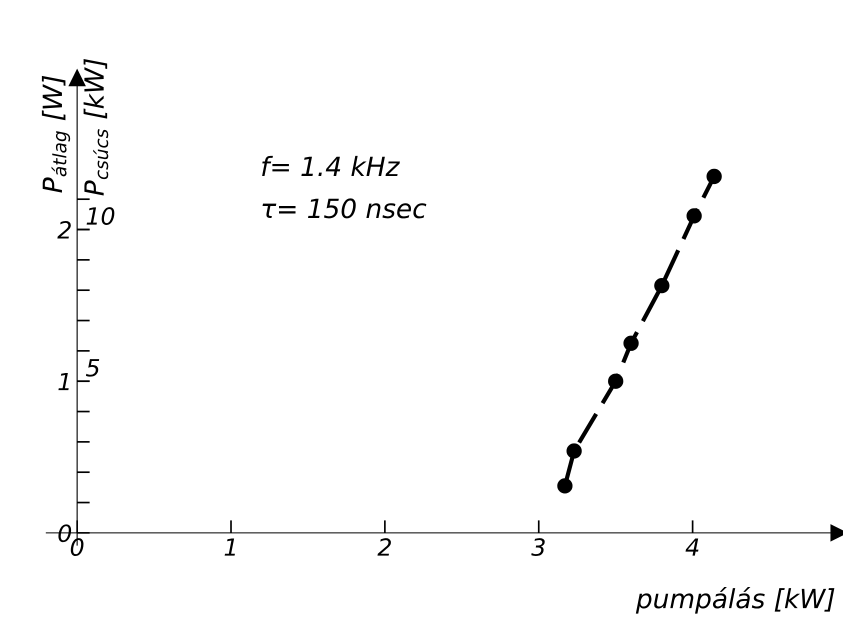  Describe the element at coordinates (331, 166) in the screenshot. I see `annotation: f= 1.4 kHz` at that location.